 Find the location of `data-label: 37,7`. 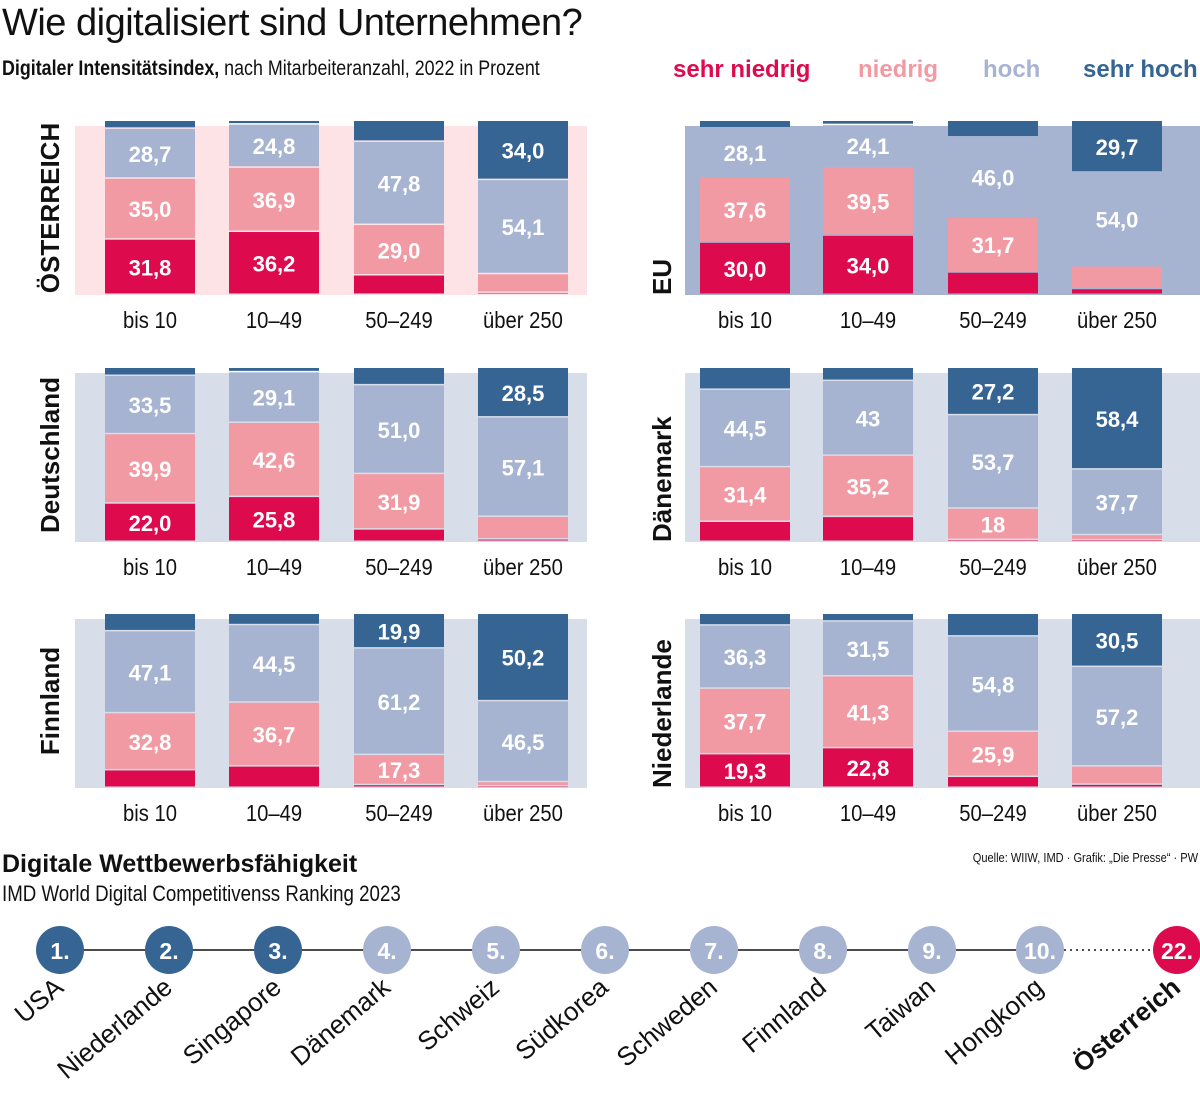

data-label: 37,7 is located at coordinates (745, 722).